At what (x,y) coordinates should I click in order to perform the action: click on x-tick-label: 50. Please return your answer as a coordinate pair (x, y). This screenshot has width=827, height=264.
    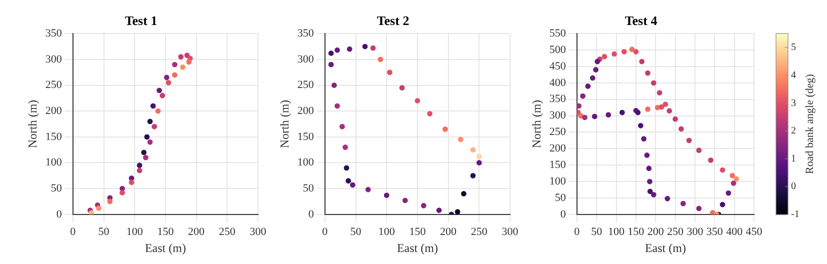
    Looking at the image, I should click on (597, 232).